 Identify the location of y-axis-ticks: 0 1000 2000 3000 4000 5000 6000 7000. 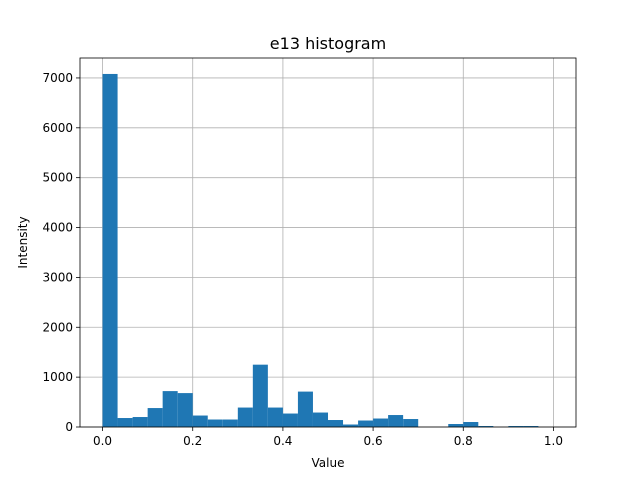
(61, 252).